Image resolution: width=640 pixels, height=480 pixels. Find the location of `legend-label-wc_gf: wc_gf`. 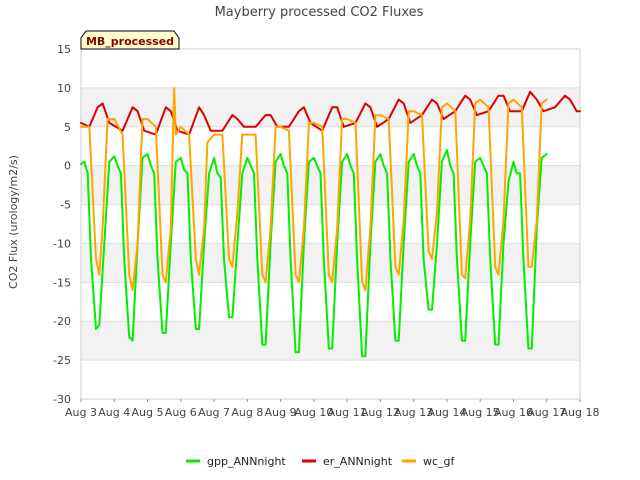

legend-label-wc_gf: wc_gf is located at coordinates (439, 461).